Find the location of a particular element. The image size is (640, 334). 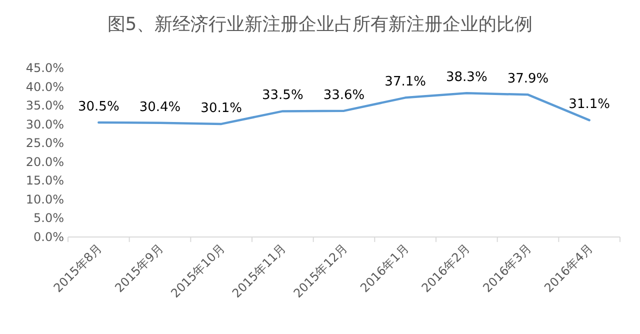

title: 图5、新经济行业新注册企业占所有新注册企业的比例 is located at coordinates (320, 24).